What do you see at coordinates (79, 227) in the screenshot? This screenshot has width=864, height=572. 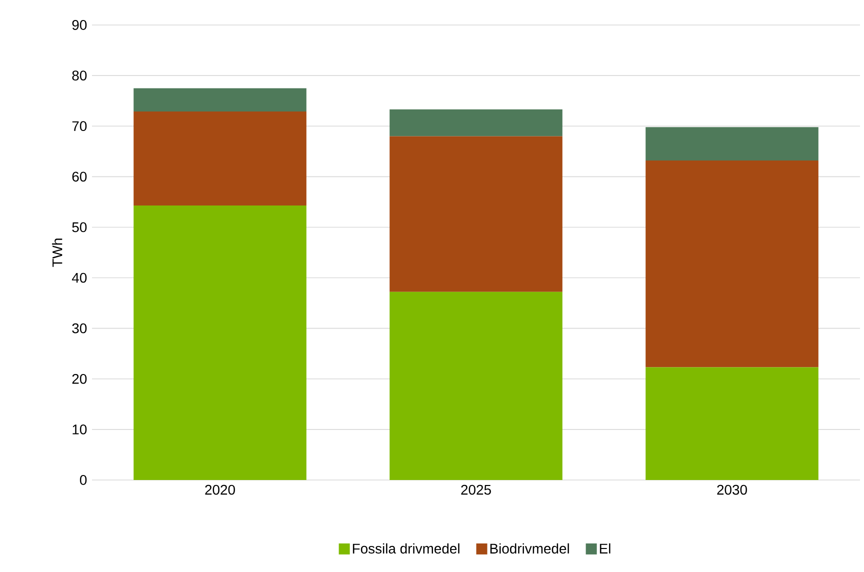 I see `y-tick-label: 50` at bounding box center [79, 227].